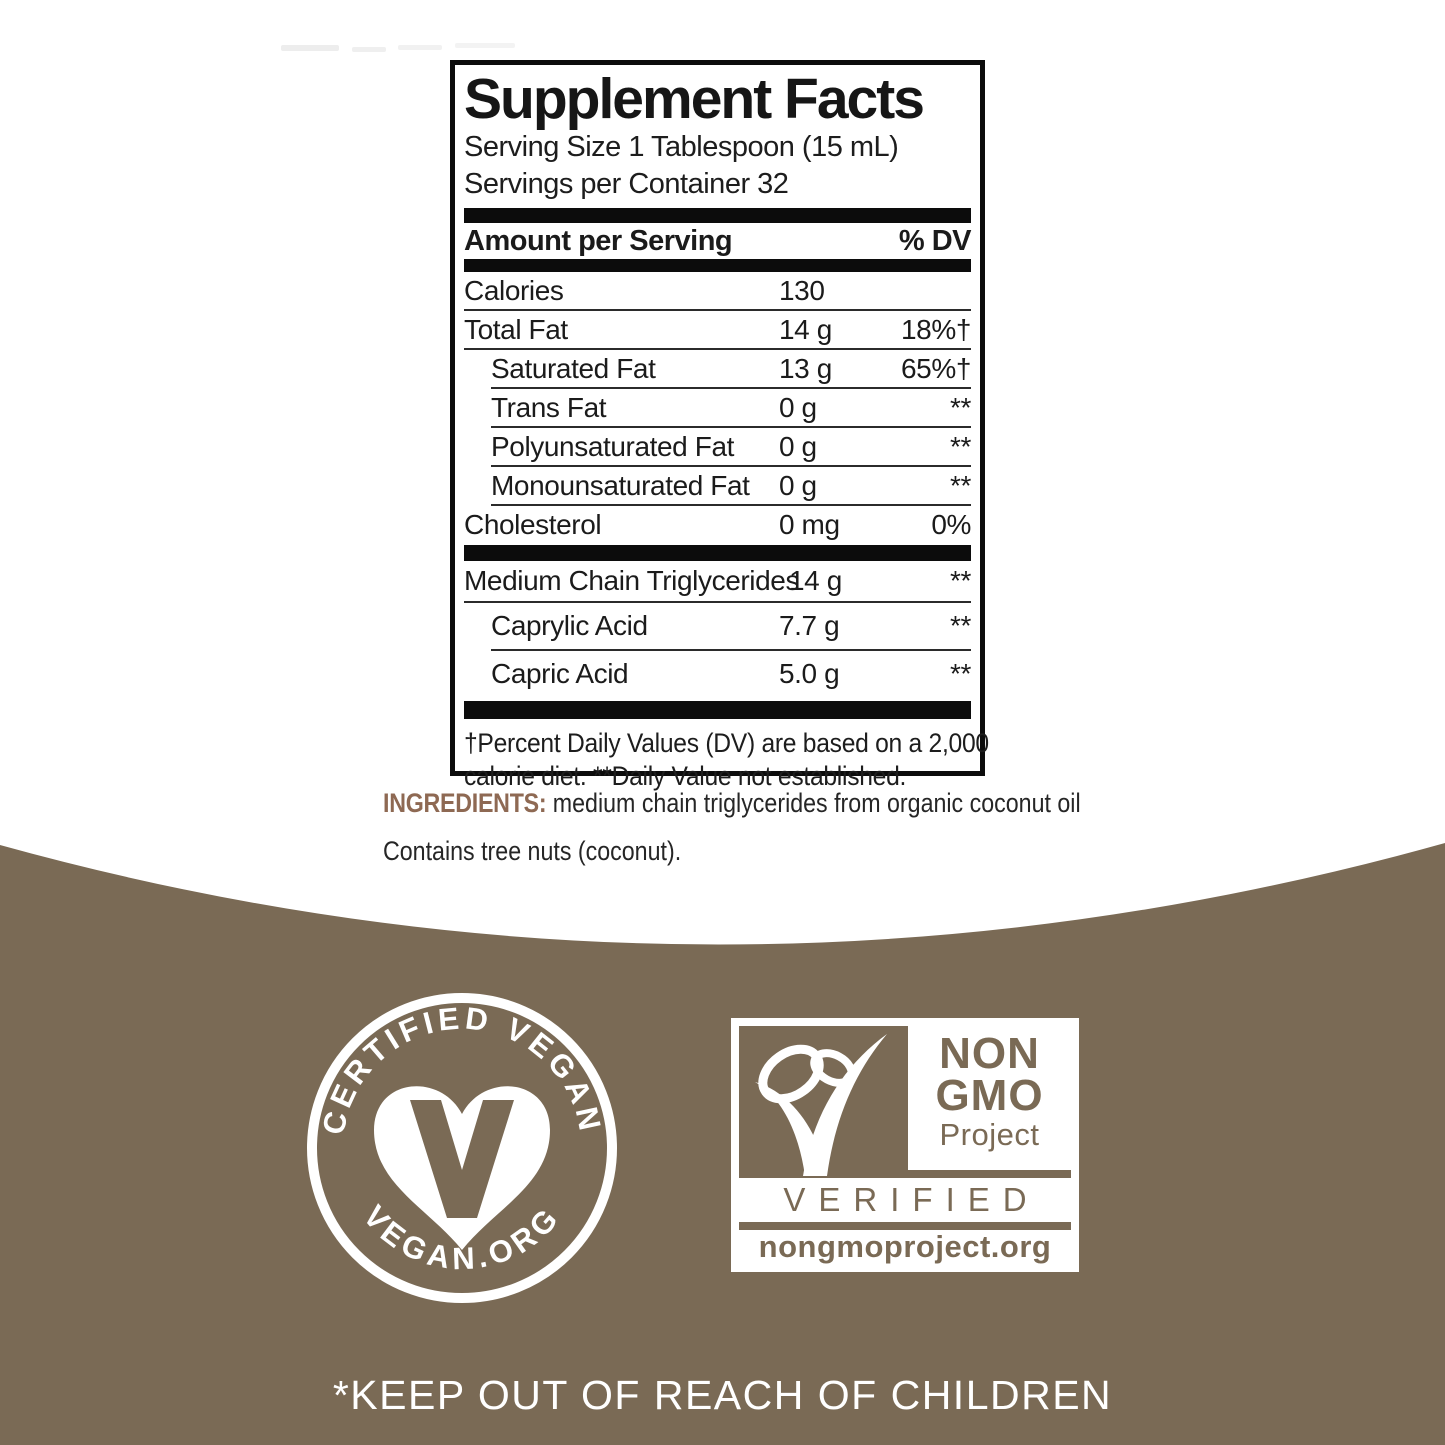 The width and height of the screenshot is (1445, 1445). I want to click on serving-size: Serving Size 1 Tablespoon (15 mL), so click(681, 147).